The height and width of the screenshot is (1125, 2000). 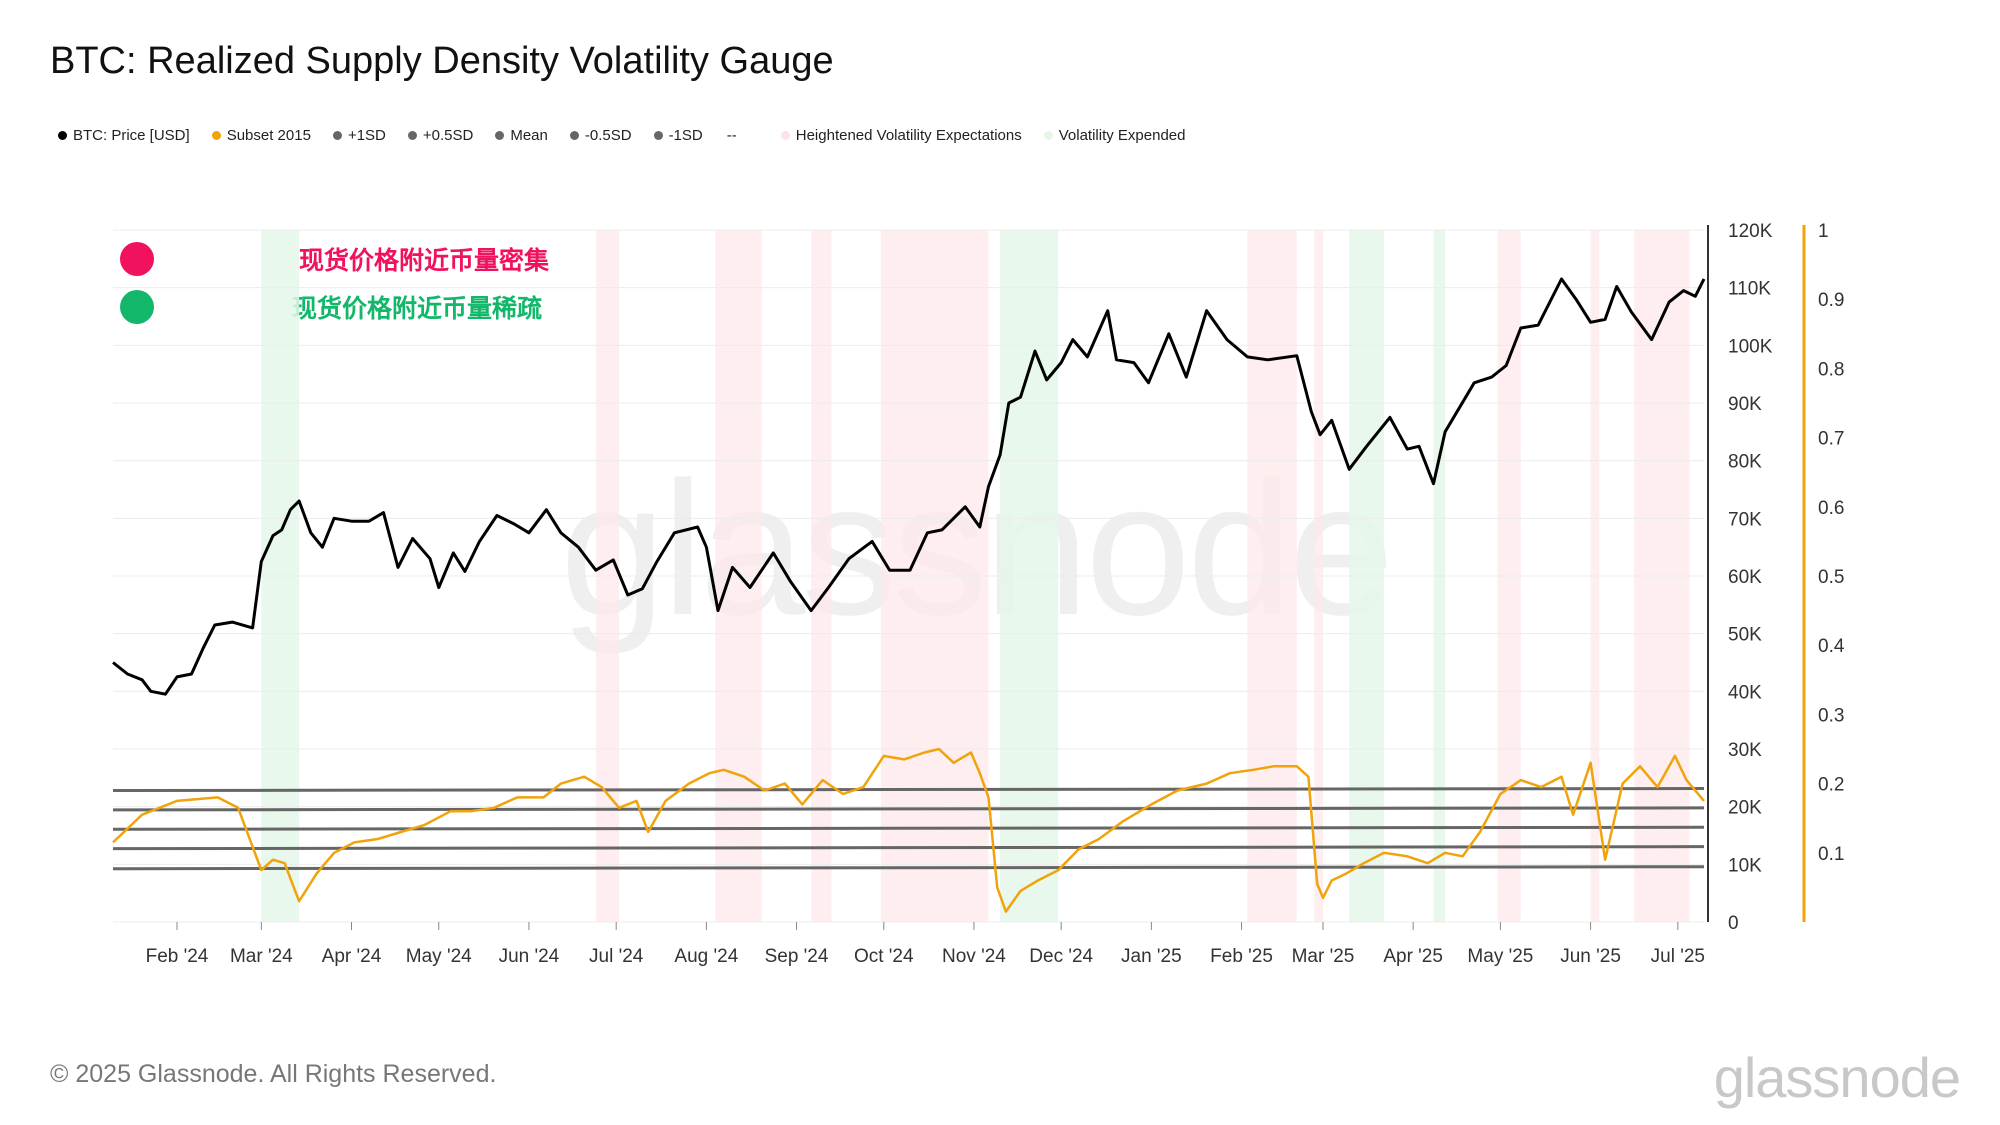 I want to click on red-circle-icon, so click(x=137, y=259).